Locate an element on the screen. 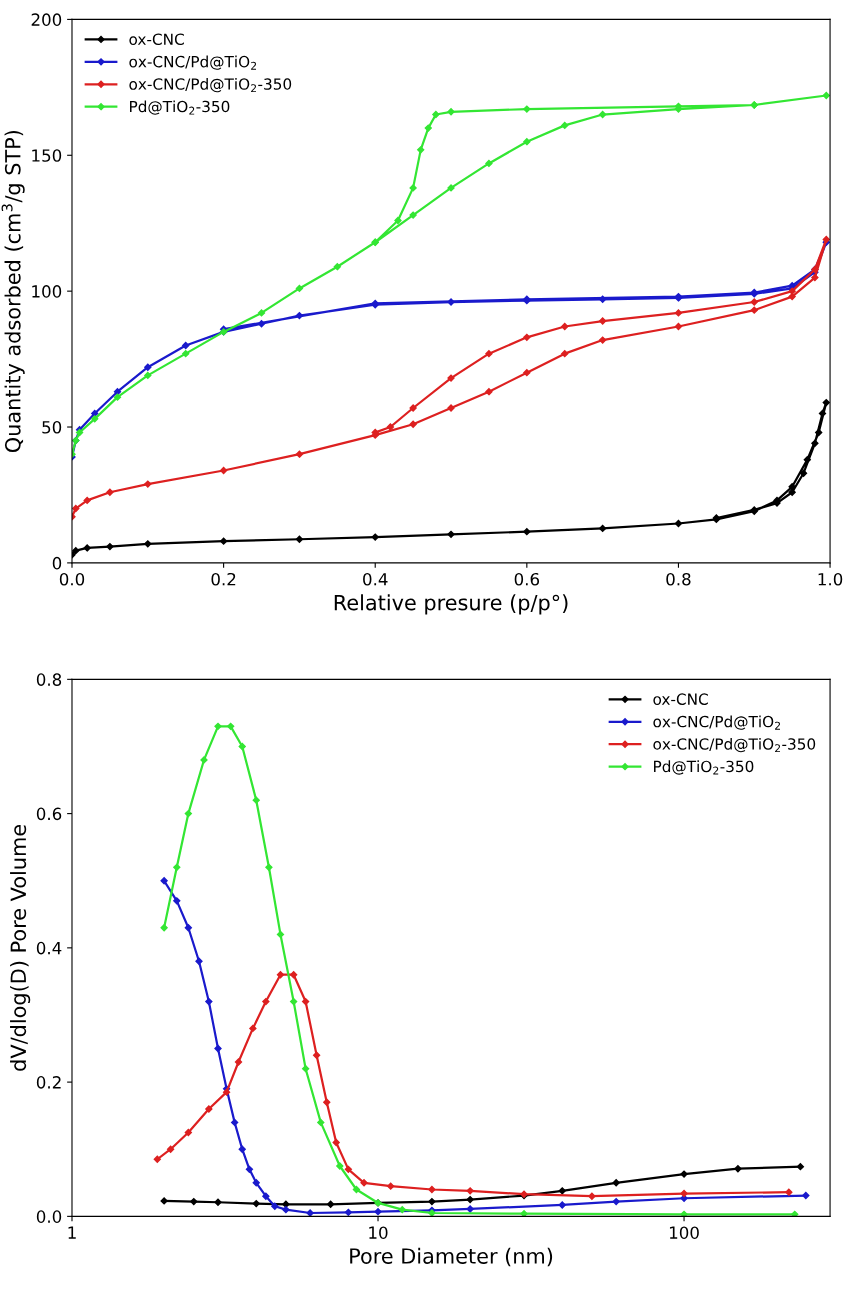 The width and height of the screenshot is (847, 1294). x-axis-title: Relative presure (p/p°) is located at coordinates (451, 604).